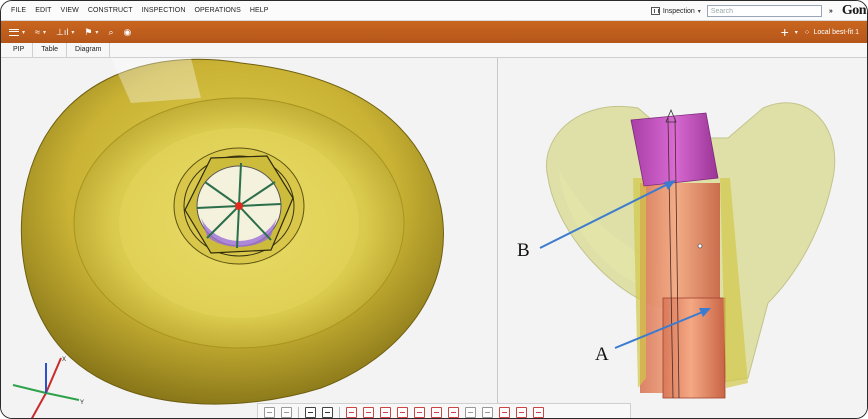 This screenshot has height=419, width=868. Describe the element at coordinates (64, 360) in the screenshot. I see `svg-text: X` at that location.